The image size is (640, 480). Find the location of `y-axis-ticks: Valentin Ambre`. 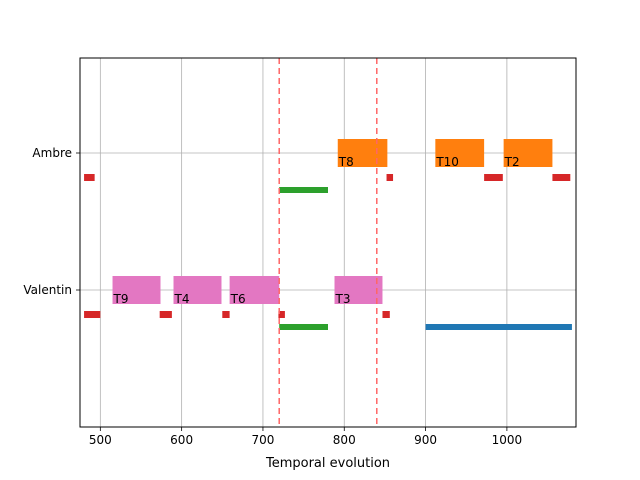

y-axis-ticks: Valentin Ambre is located at coordinates (51, 221).